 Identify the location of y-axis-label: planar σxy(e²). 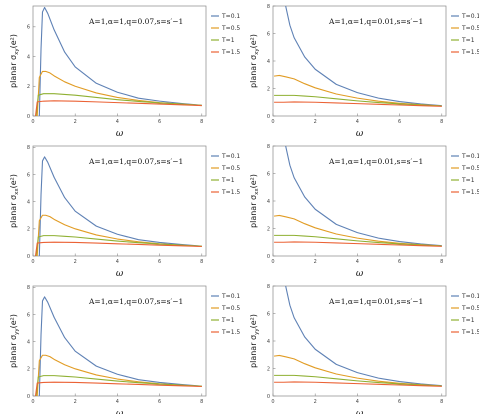
(254, 61).